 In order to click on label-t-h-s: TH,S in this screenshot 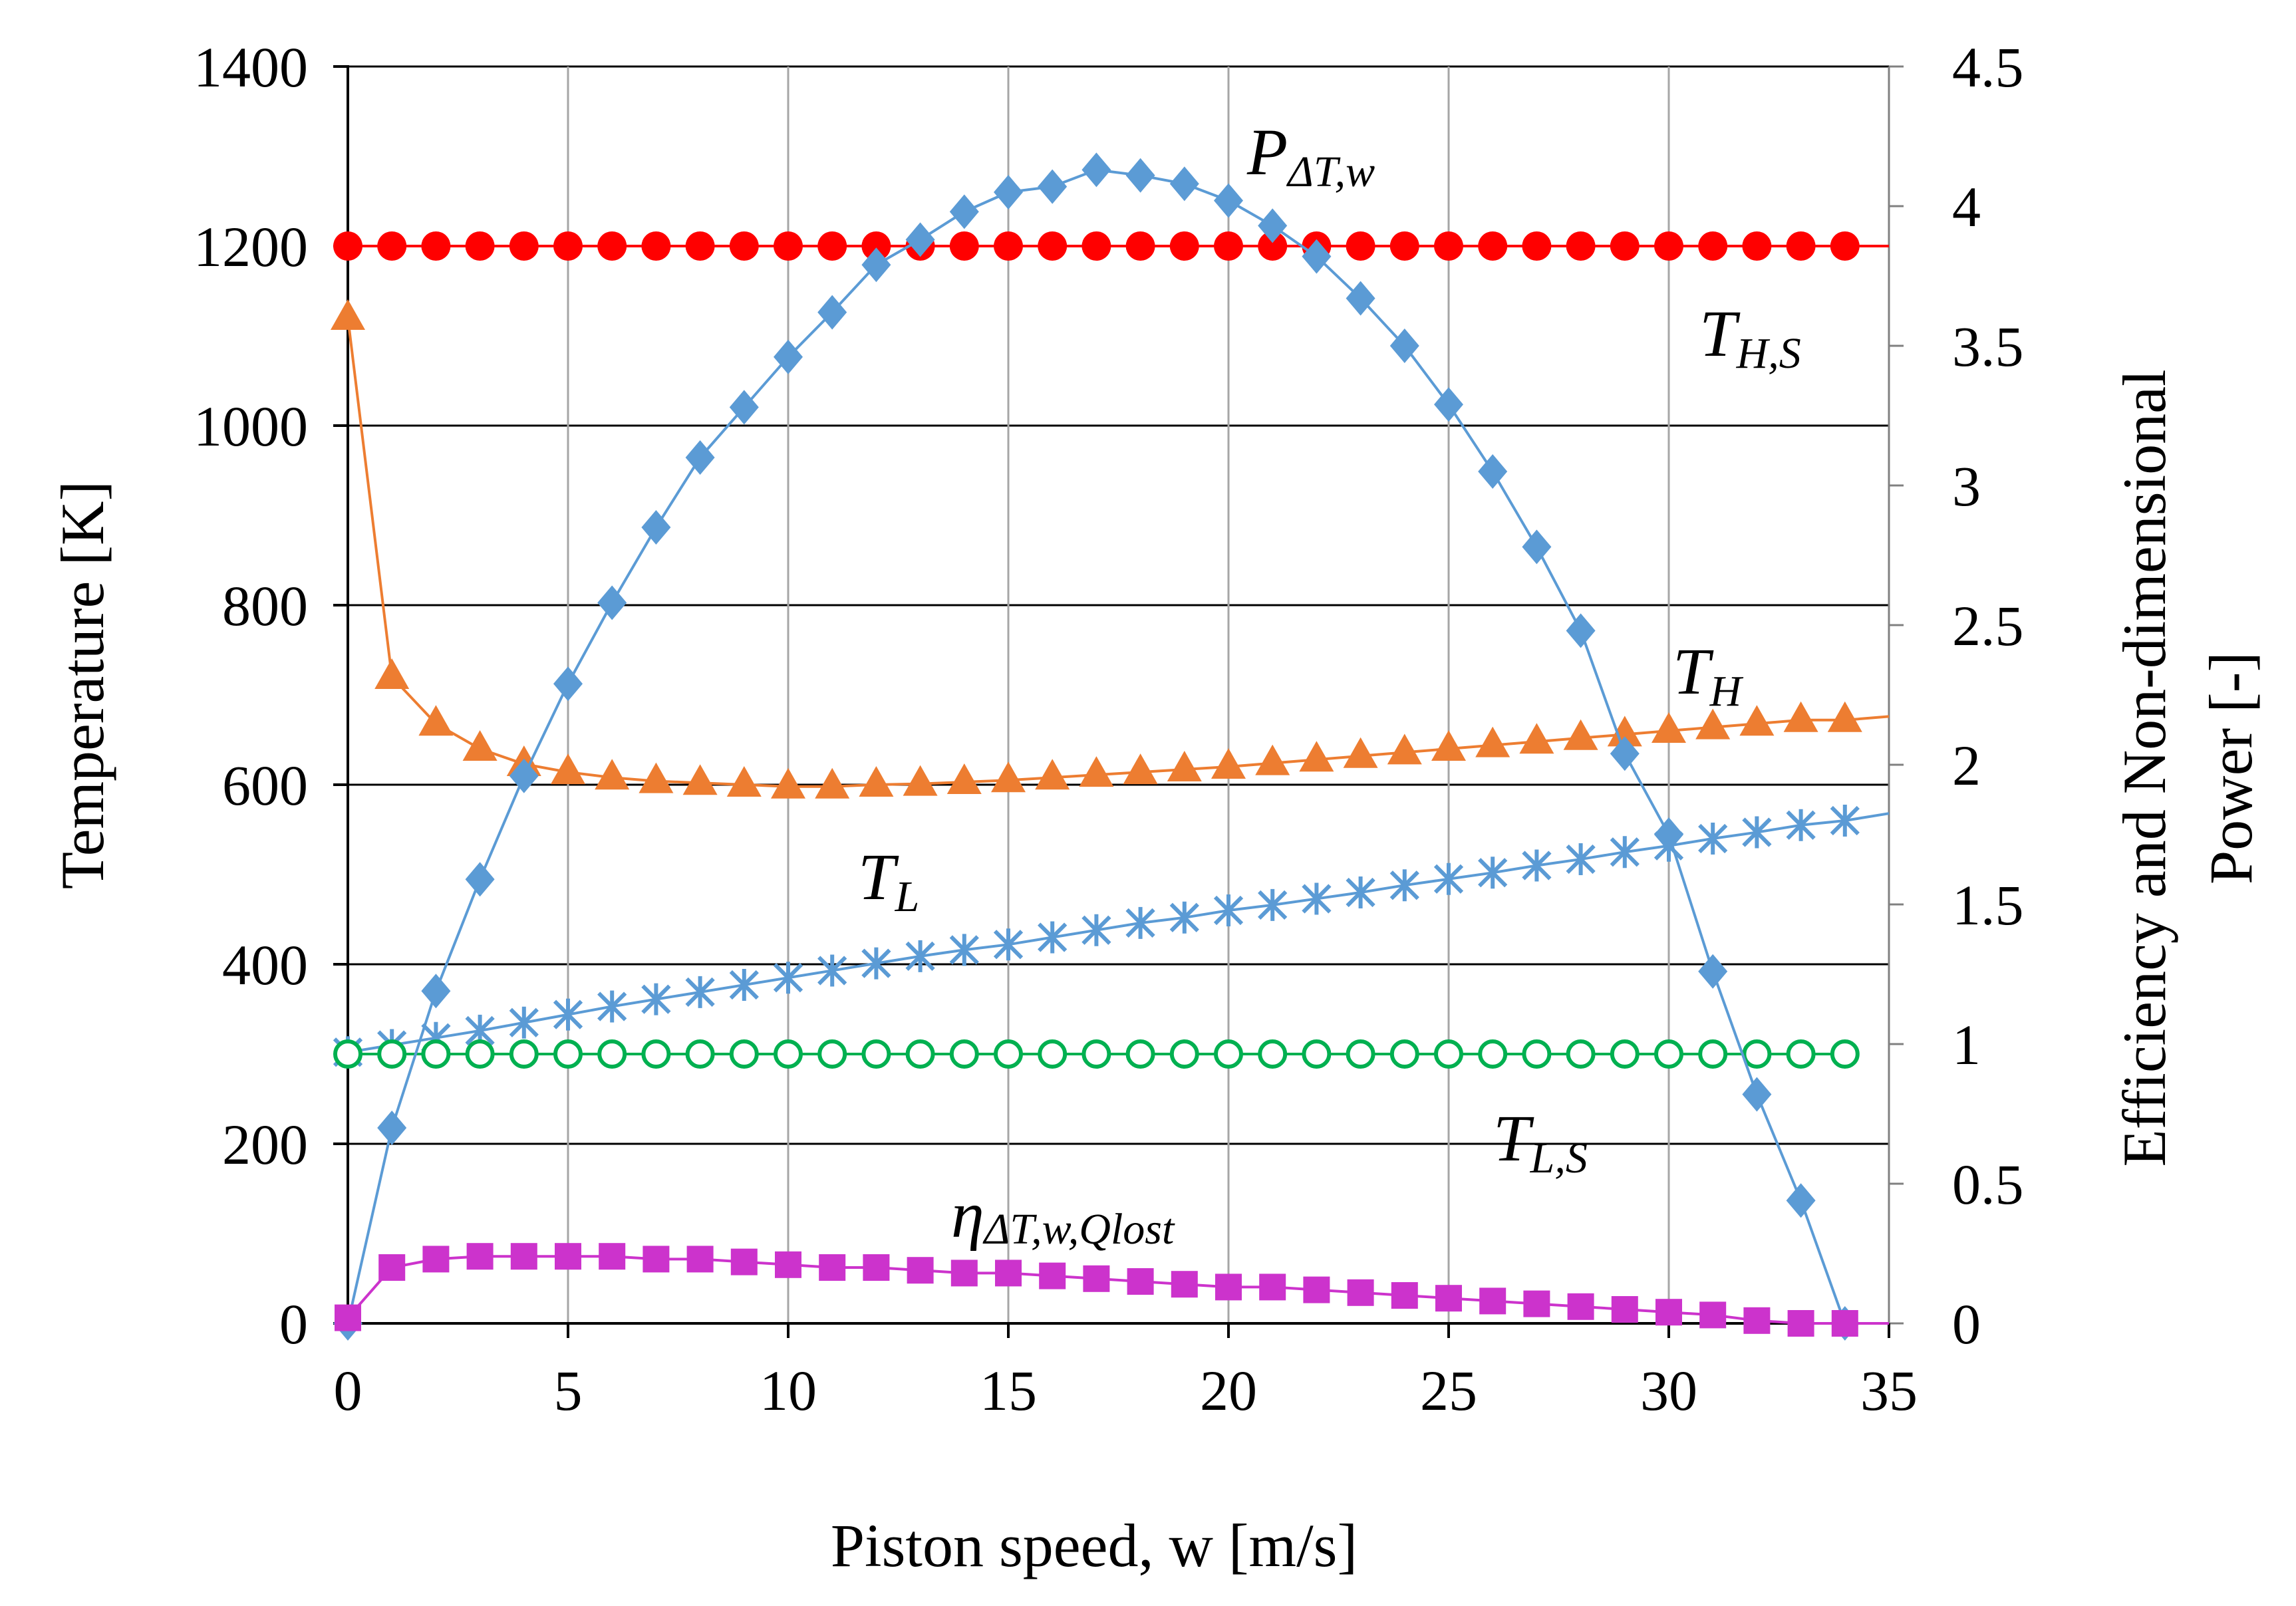, I will do `click(1750, 338)`.